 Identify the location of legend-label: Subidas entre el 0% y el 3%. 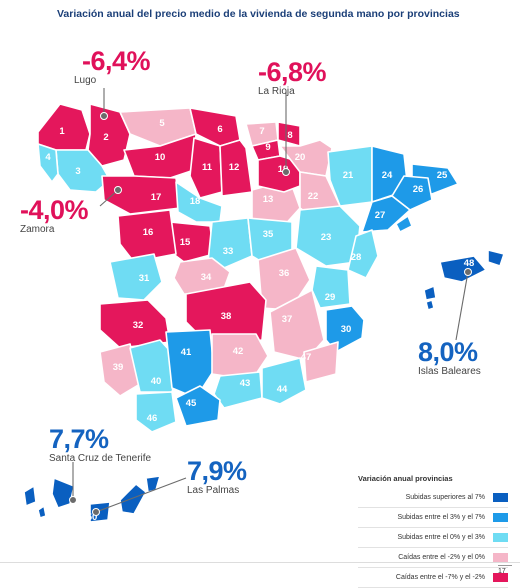
(441, 537).